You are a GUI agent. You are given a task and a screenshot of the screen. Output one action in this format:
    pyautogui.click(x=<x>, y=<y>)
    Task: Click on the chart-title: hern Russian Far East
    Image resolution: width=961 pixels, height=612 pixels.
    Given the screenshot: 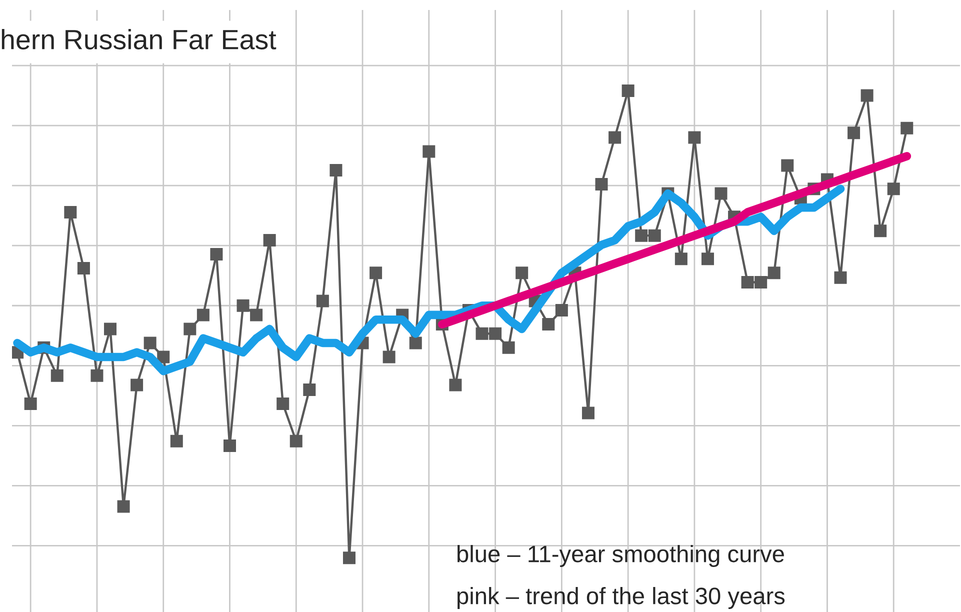 What is the action you would take?
    pyautogui.click(x=139, y=39)
    